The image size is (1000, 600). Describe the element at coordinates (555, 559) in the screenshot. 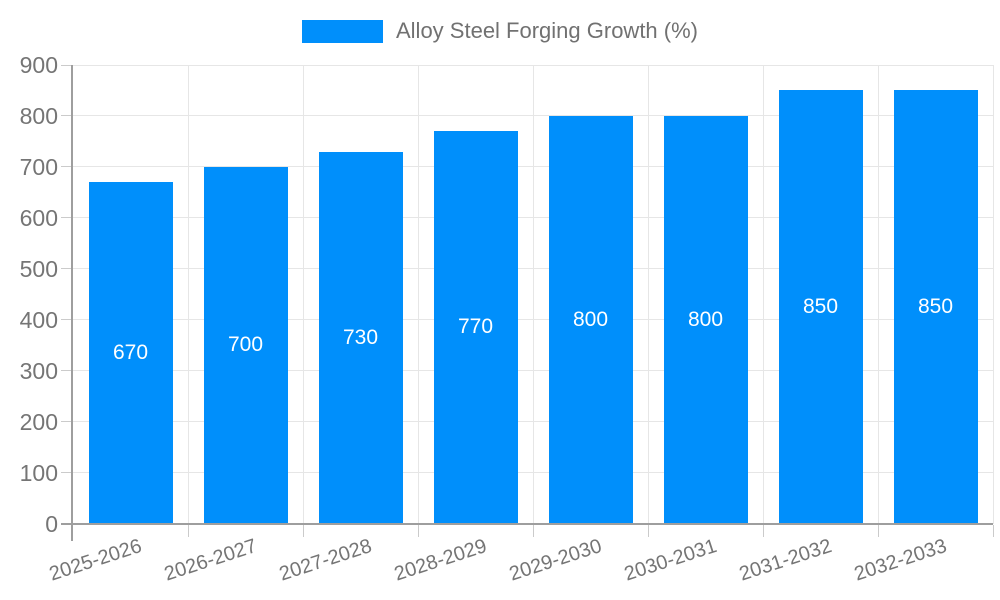

I see `x-axis-label: 2029-2030` at that location.